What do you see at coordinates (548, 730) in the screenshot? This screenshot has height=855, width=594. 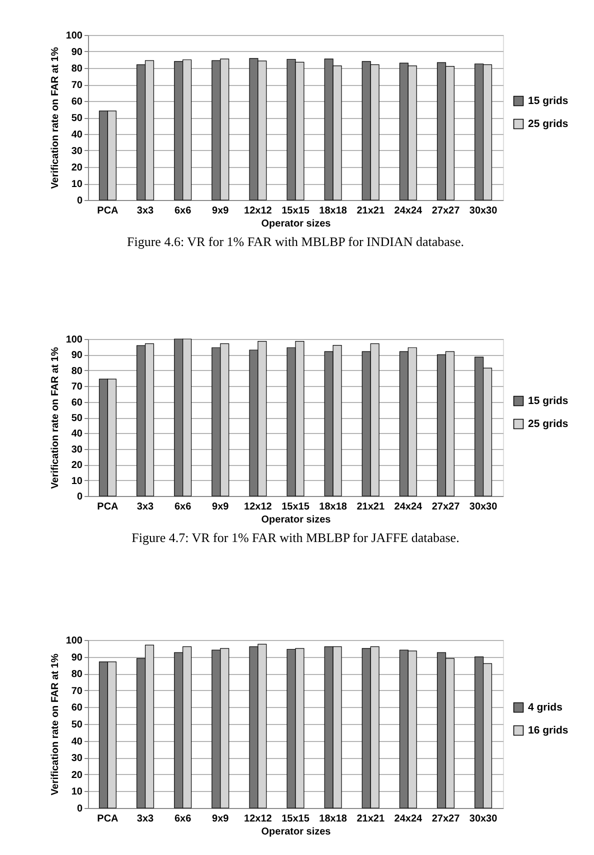 I see `legend-label: 16 grids` at bounding box center [548, 730].